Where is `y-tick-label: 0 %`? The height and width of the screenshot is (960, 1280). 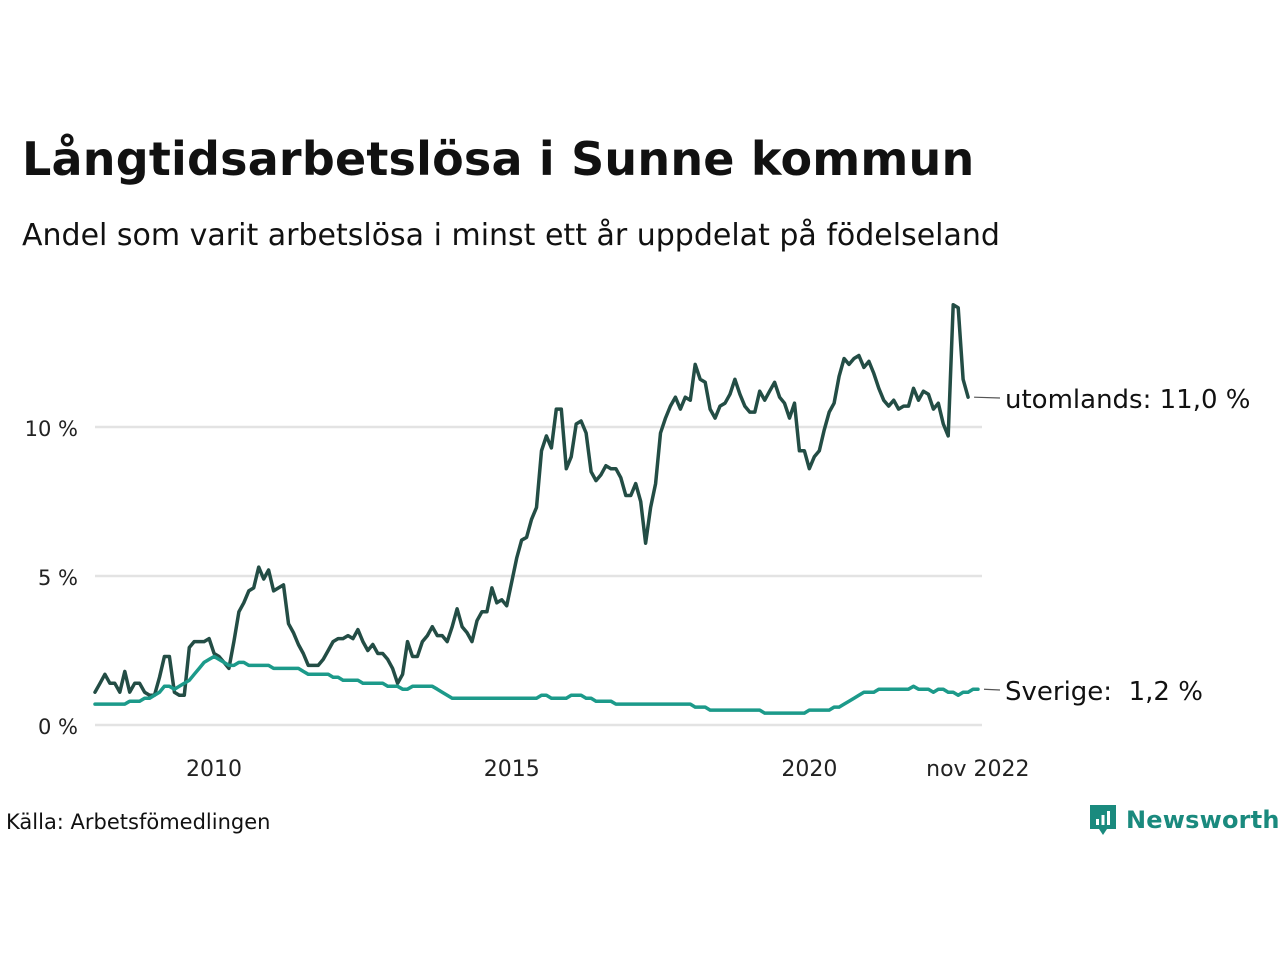 y-tick-label: 0 % is located at coordinates (58, 727).